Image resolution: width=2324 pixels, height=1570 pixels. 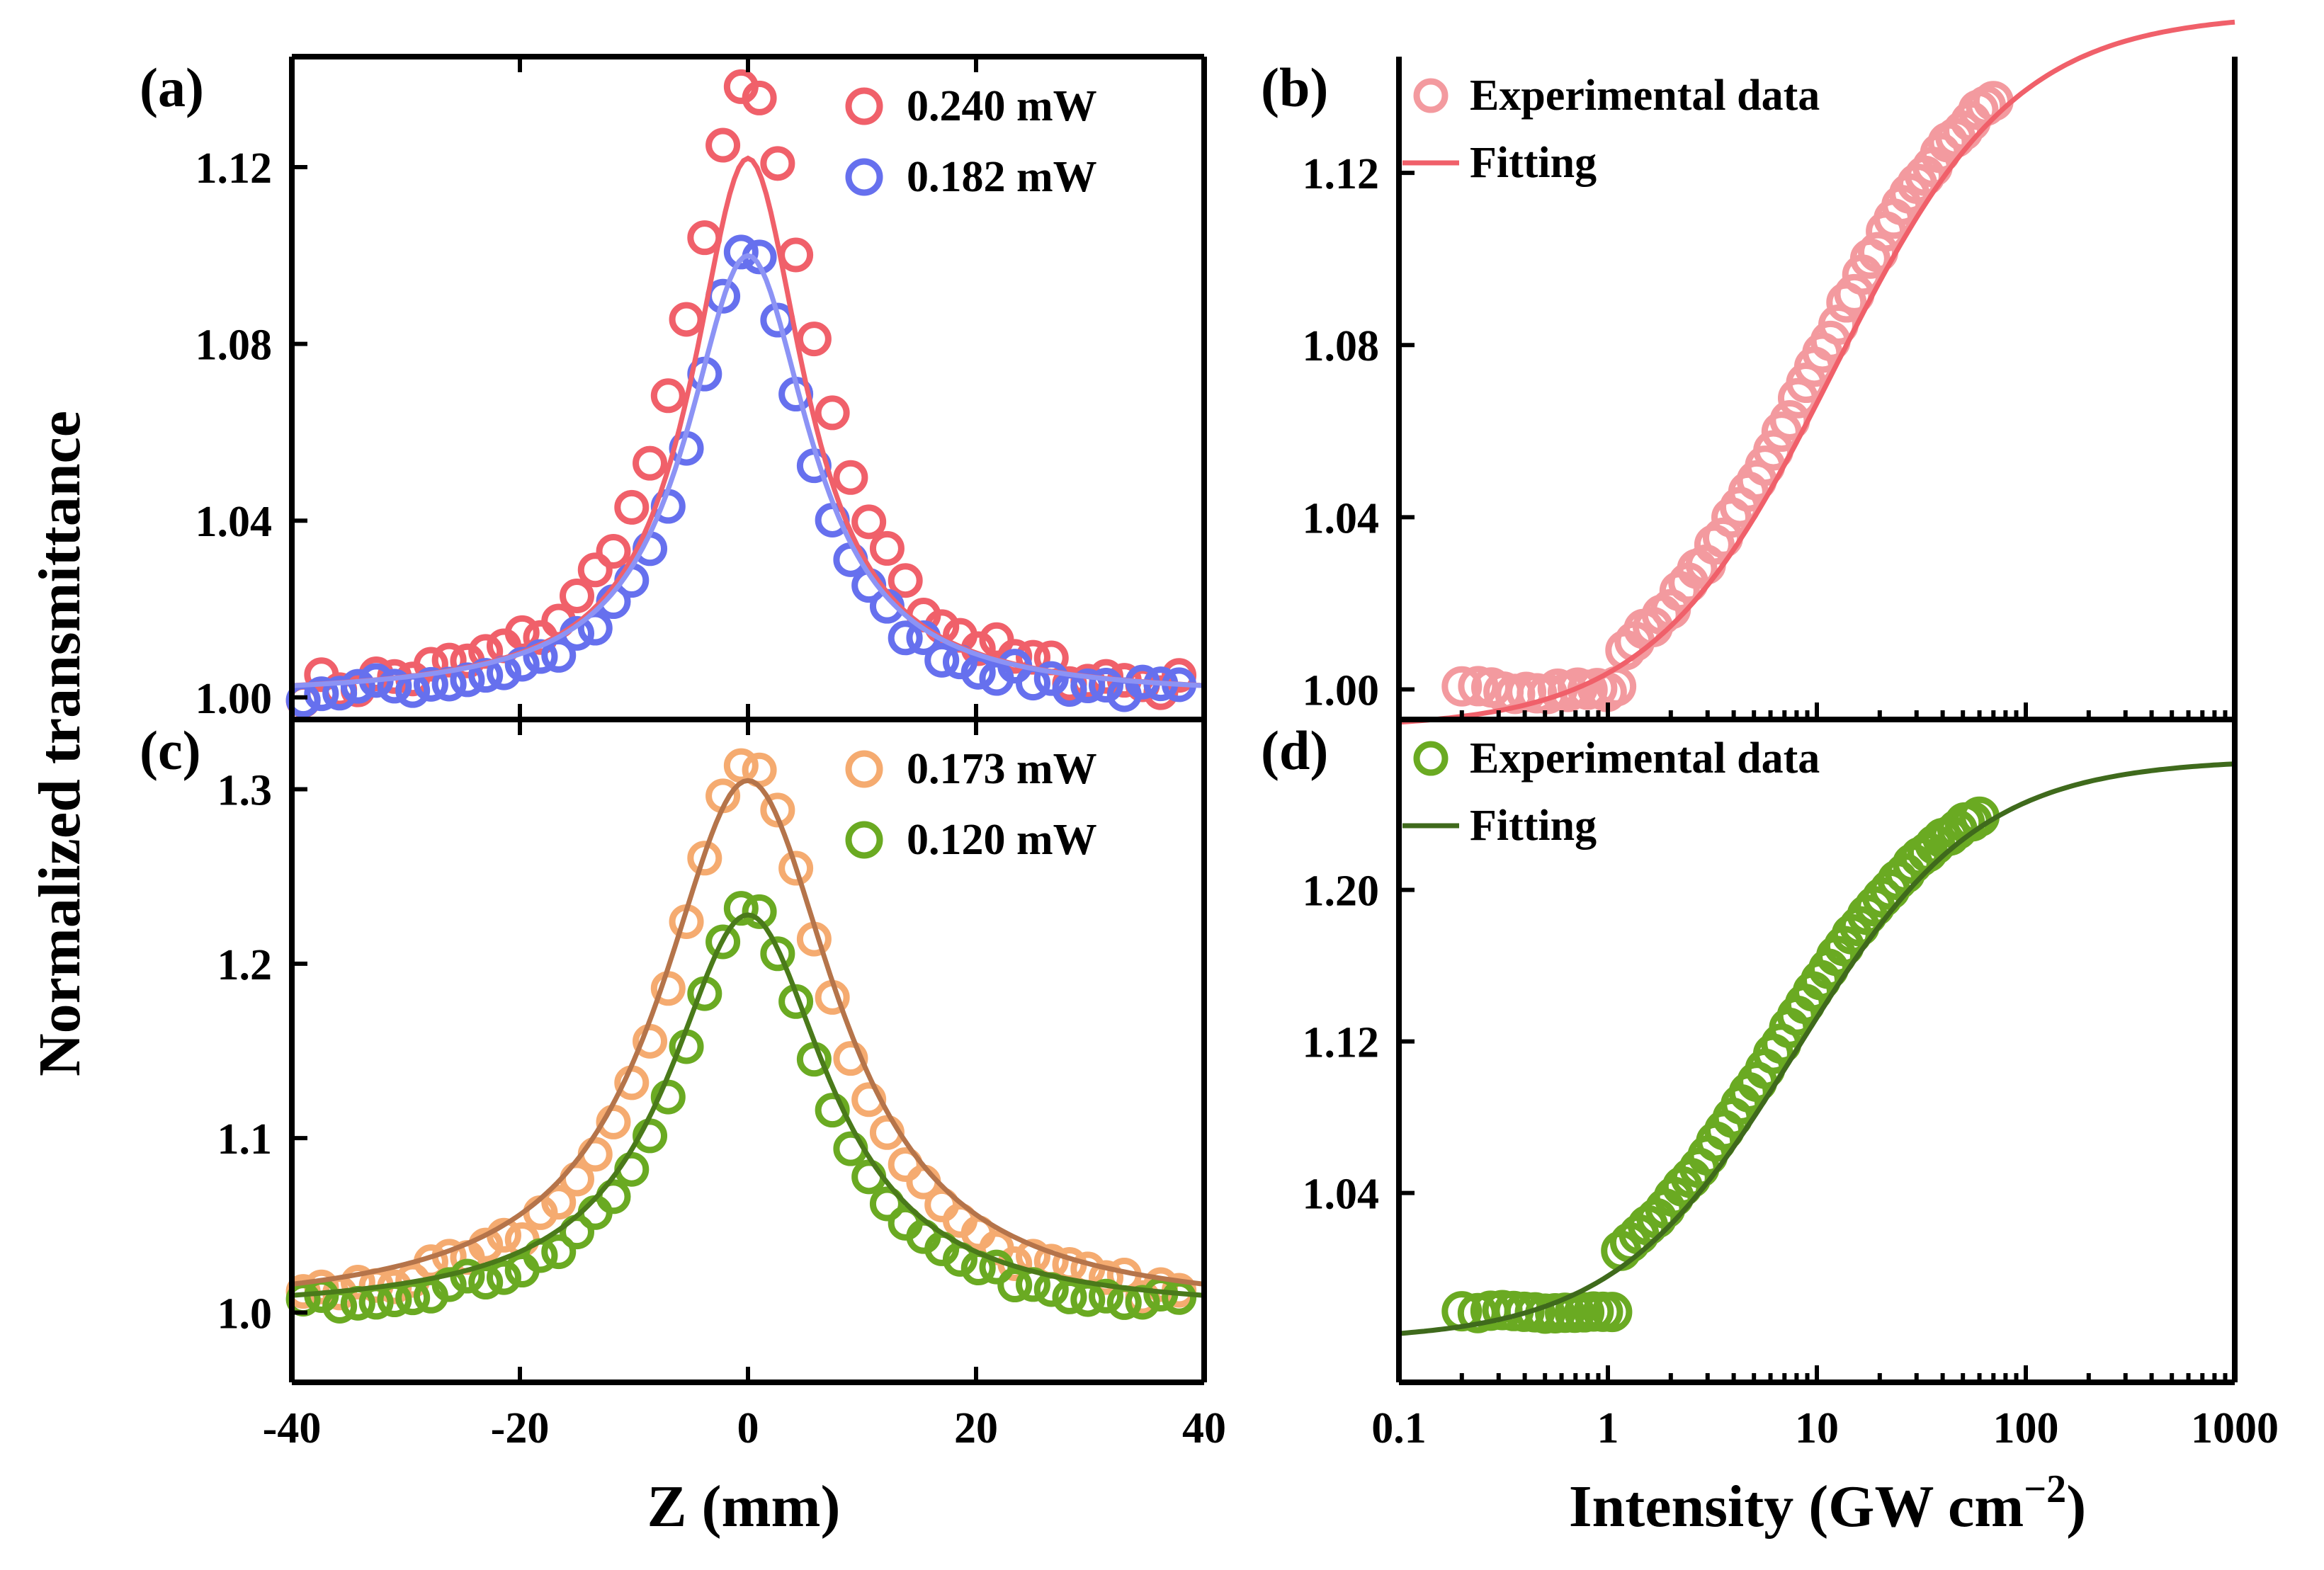 I want to click on x-tick-label: 1, so click(x=1608, y=1428).